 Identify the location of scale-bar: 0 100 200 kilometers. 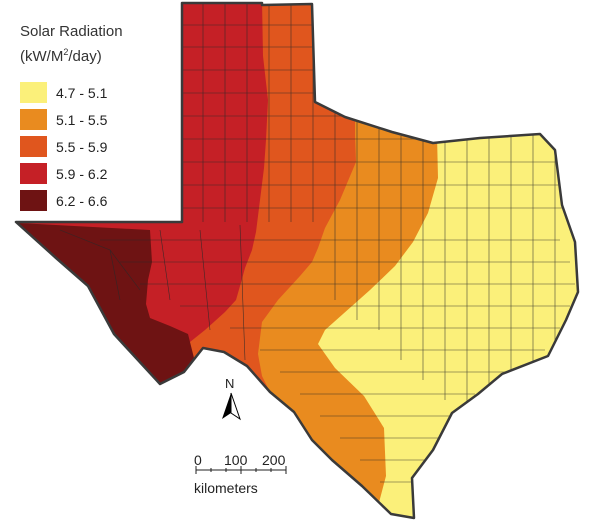
(240, 474).